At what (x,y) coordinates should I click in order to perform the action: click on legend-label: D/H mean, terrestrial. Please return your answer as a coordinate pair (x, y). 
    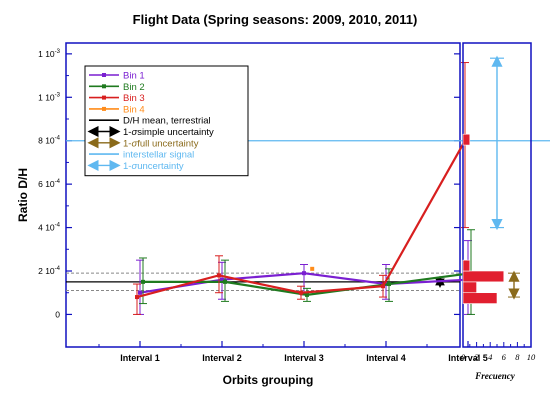
    Looking at the image, I should click on (167, 121).